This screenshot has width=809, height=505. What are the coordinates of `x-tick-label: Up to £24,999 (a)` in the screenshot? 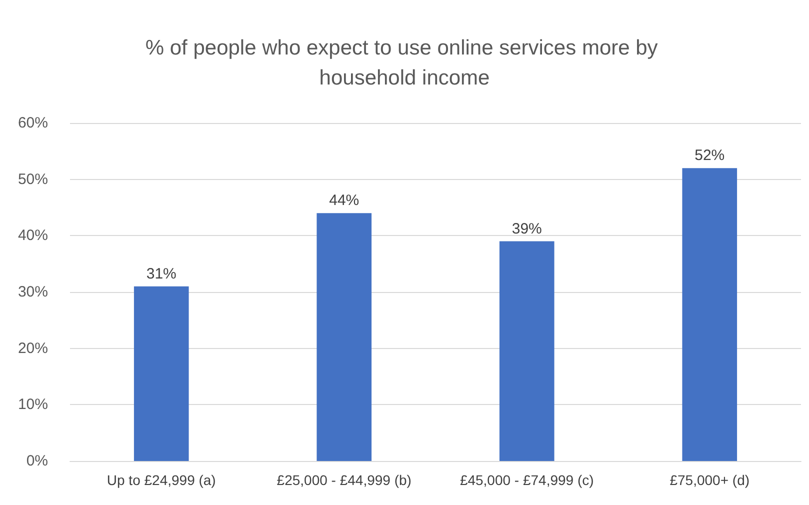 It's located at (161, 480).